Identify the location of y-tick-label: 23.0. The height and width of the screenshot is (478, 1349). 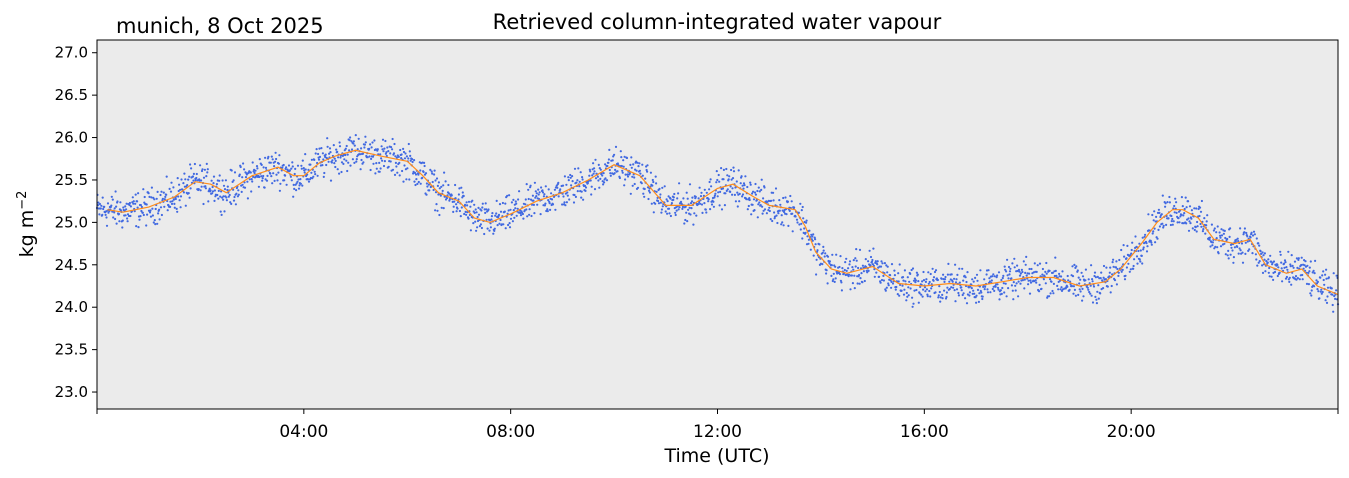
(71, 392).